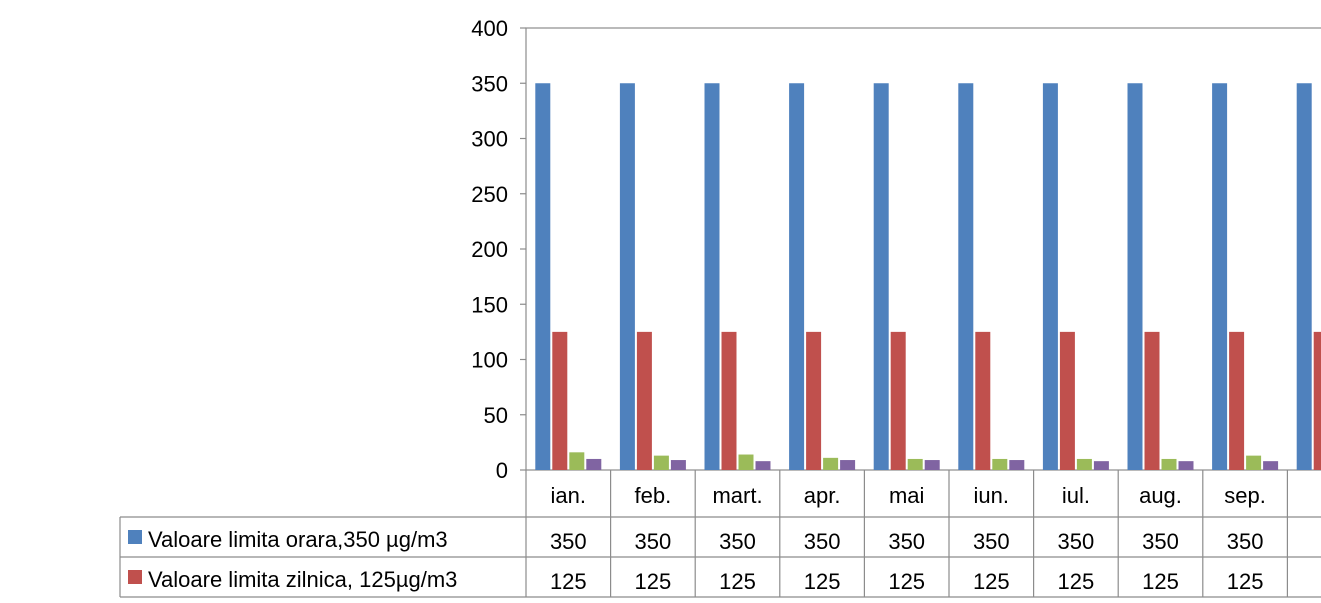 Image resolution: width=1321 pixels, height=603 pixels. I want to click on y-tick-label: 0, so click(502, 470).